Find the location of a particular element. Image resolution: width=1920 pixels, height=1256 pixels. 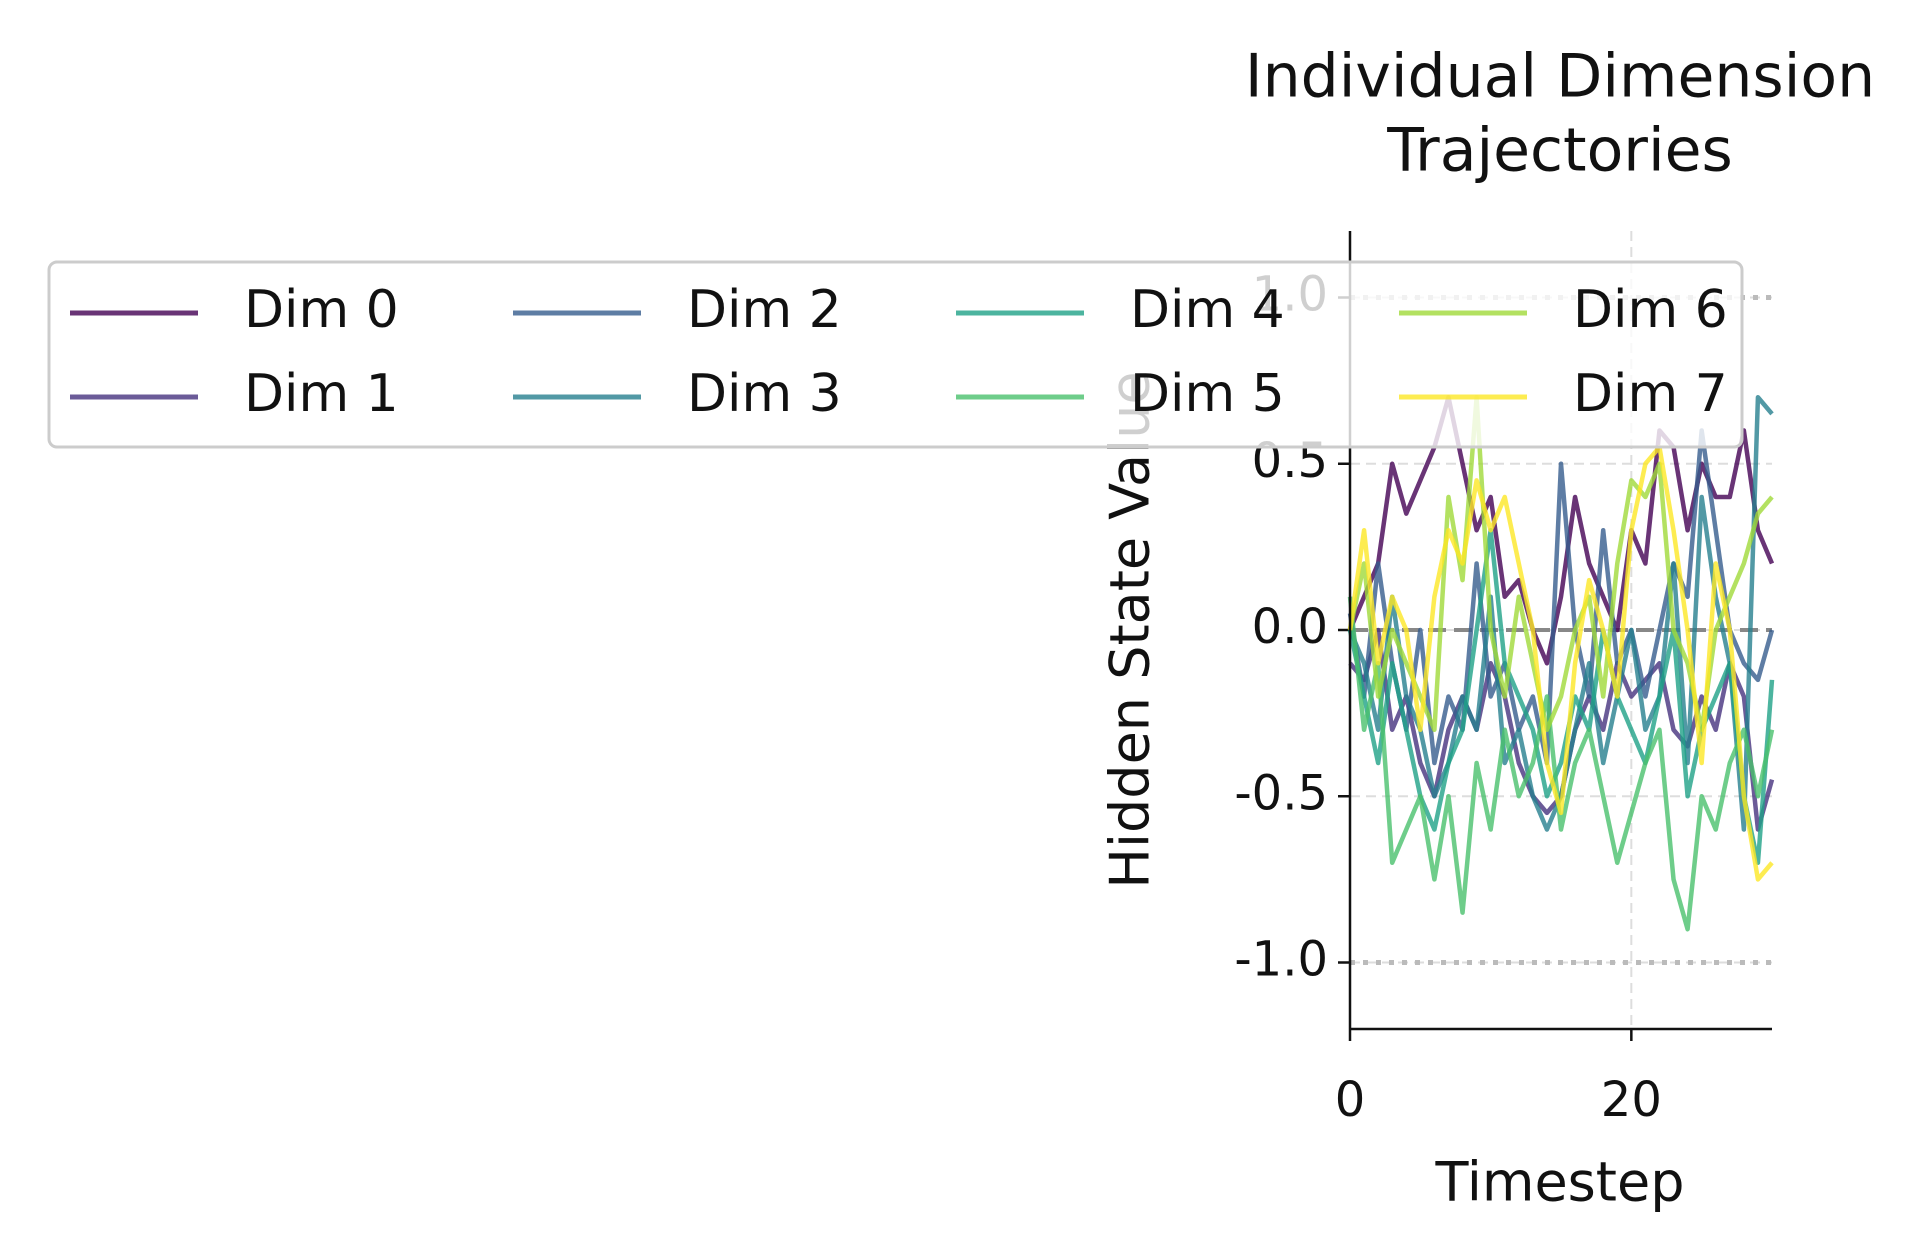

x-tick-label: 20 is located at coordinates (1631, 1100).